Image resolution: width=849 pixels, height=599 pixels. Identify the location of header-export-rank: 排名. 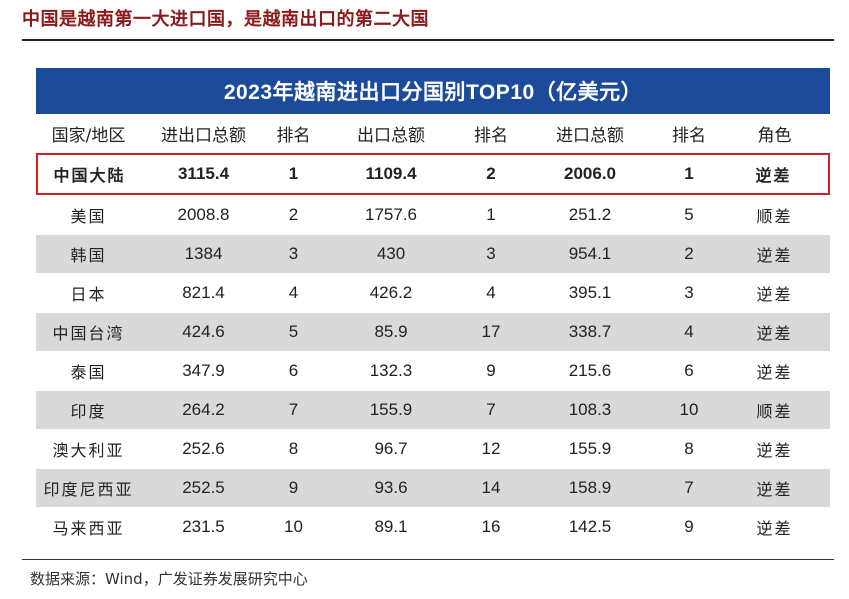
(491, 133).